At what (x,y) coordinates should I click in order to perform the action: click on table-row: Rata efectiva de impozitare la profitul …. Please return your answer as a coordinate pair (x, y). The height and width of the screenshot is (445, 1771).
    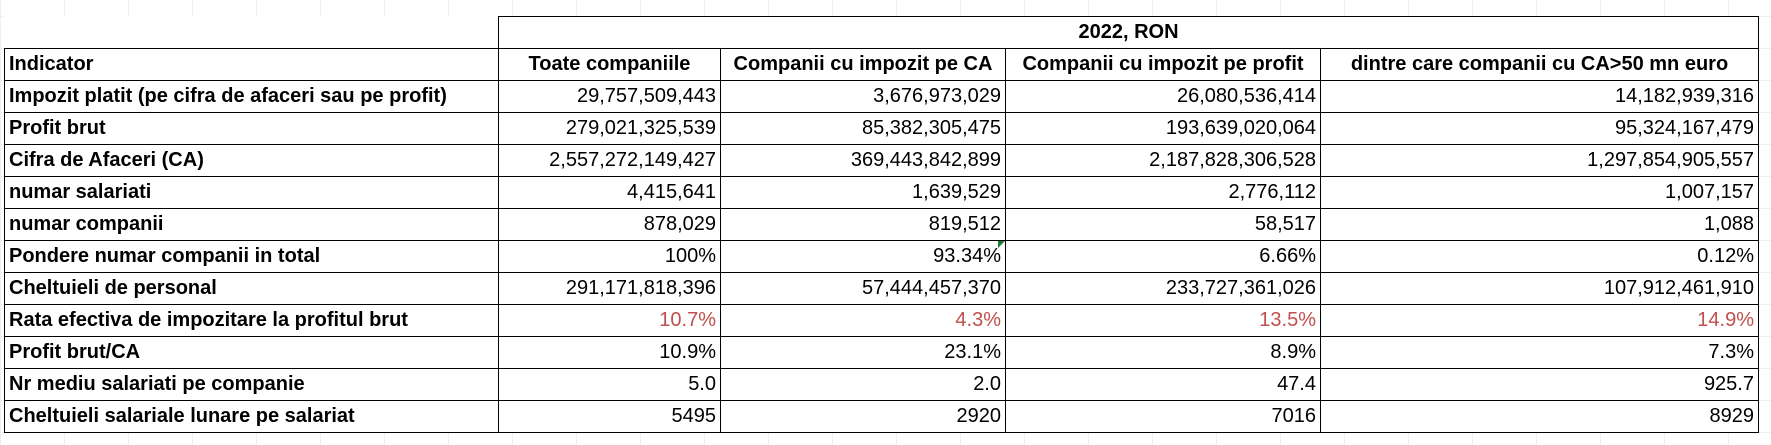
    Looking at the image, I should click on (881, 320).